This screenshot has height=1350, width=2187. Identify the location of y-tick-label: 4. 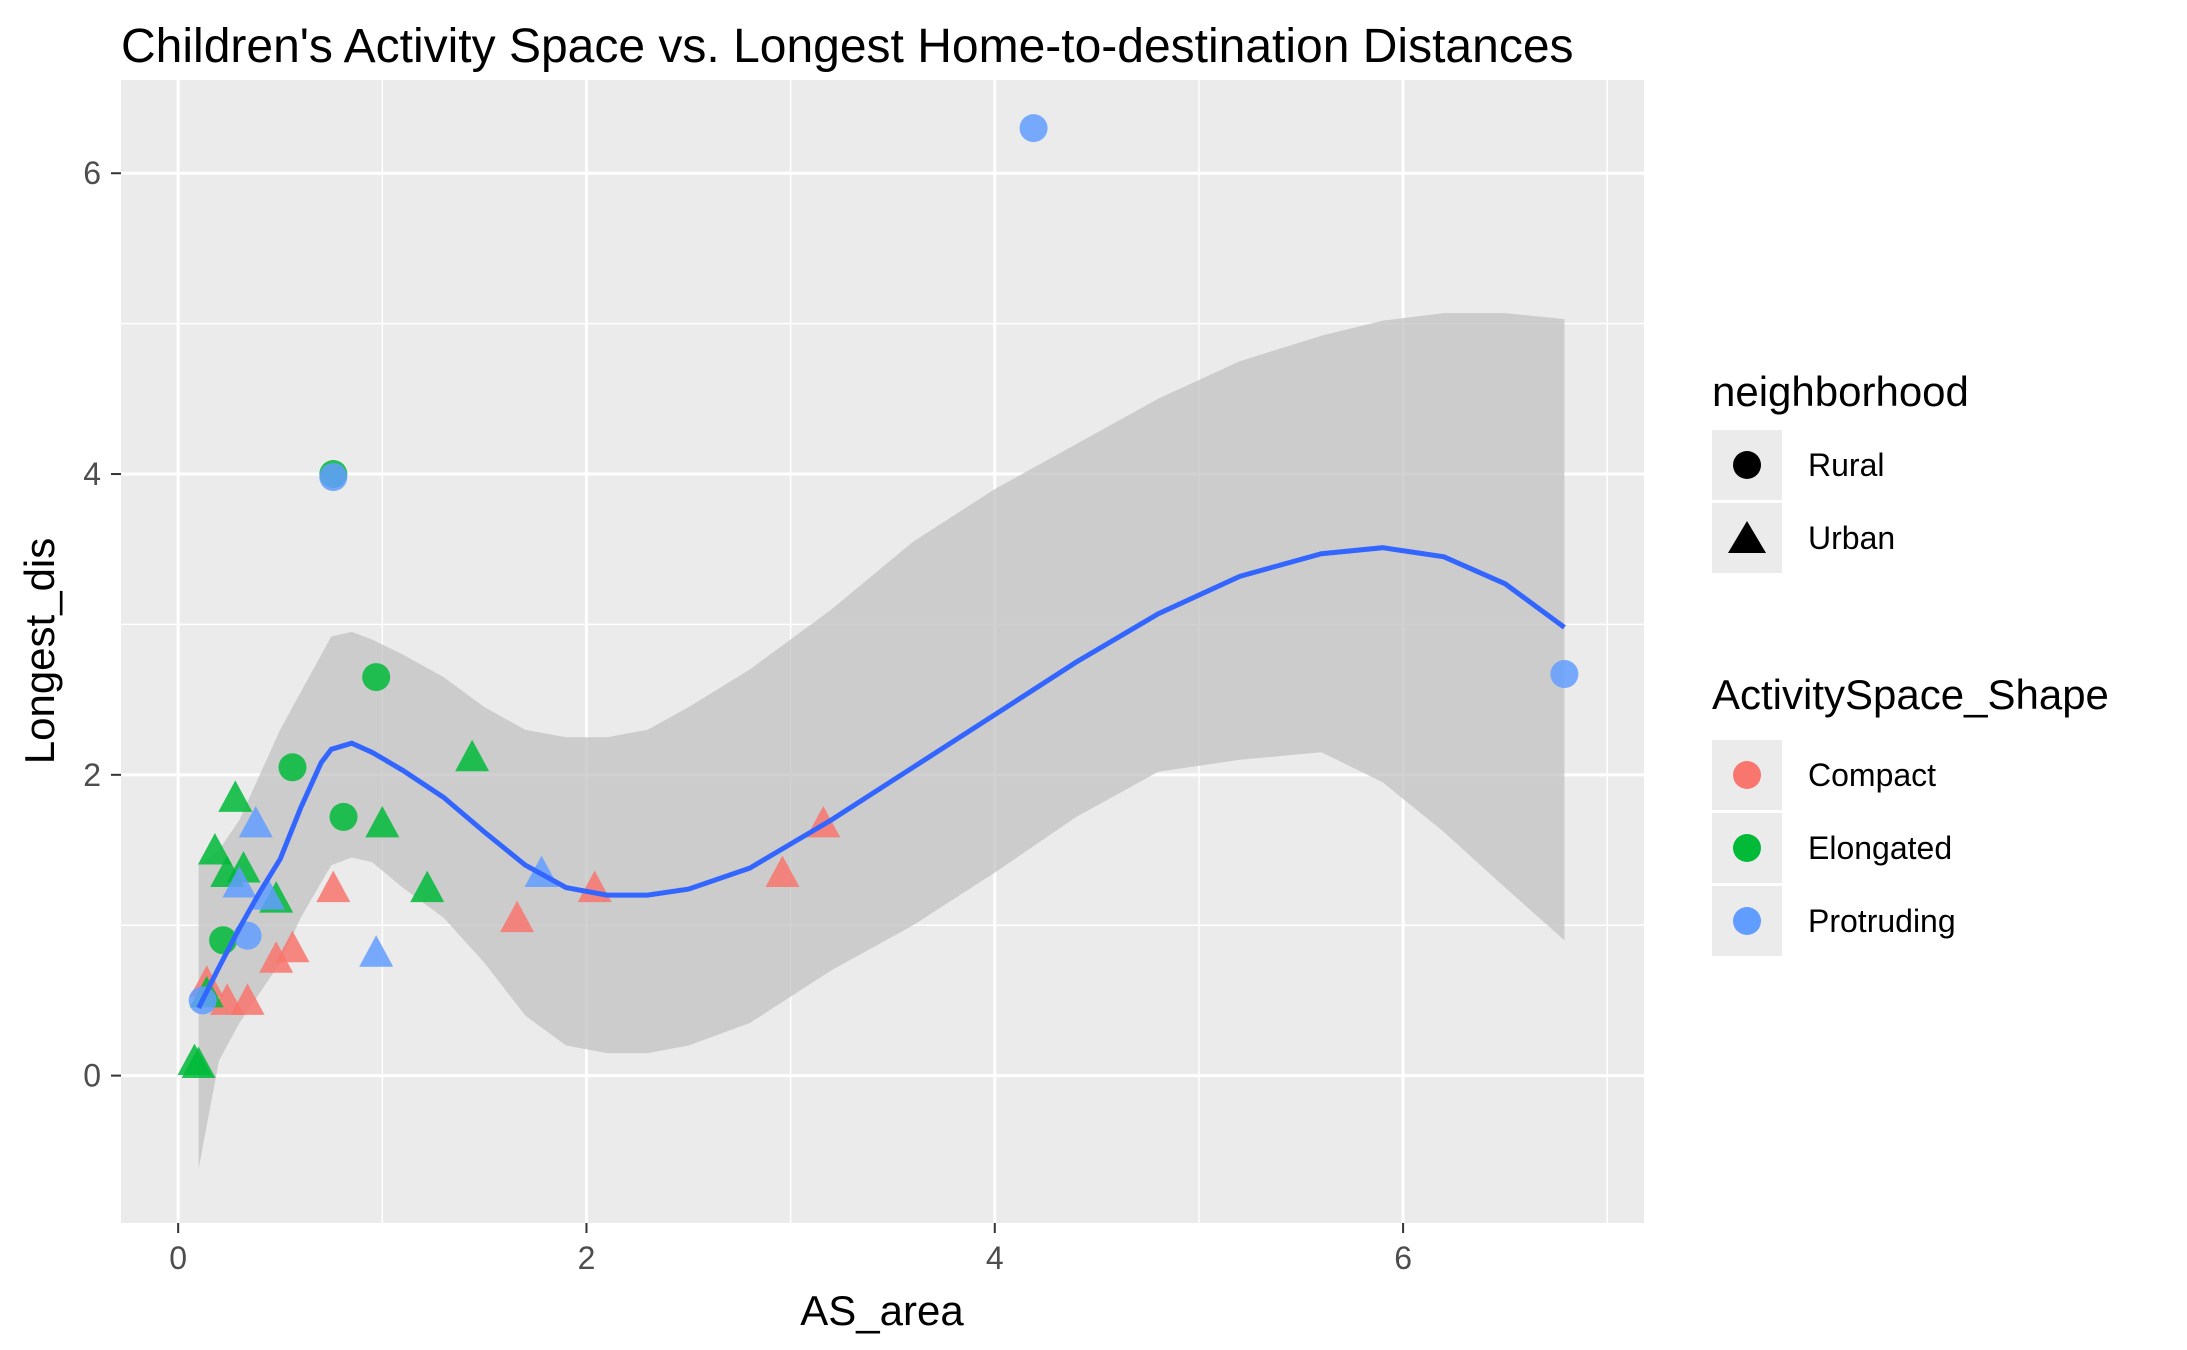
(92, 474).